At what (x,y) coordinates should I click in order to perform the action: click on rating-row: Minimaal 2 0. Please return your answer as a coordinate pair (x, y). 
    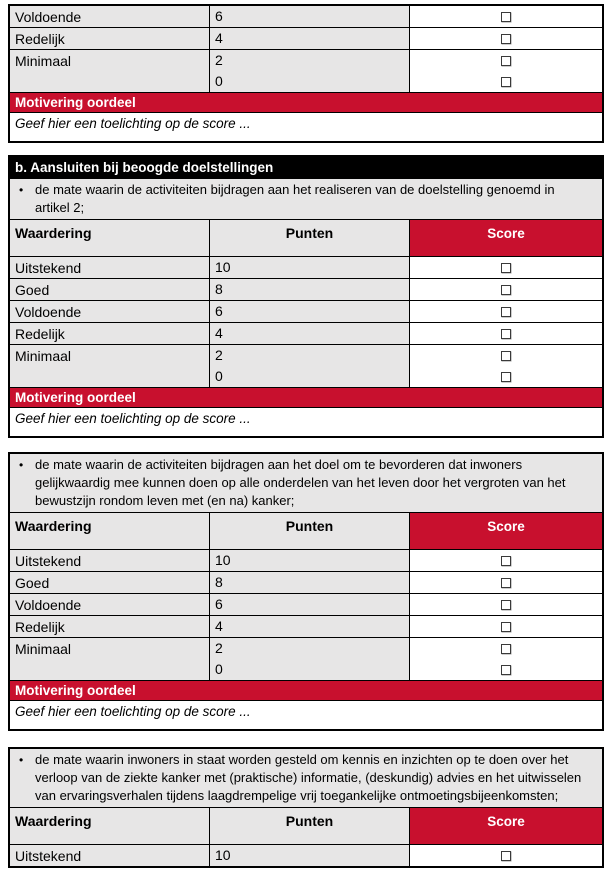
    Looking at the image, I should click on (306, 70).